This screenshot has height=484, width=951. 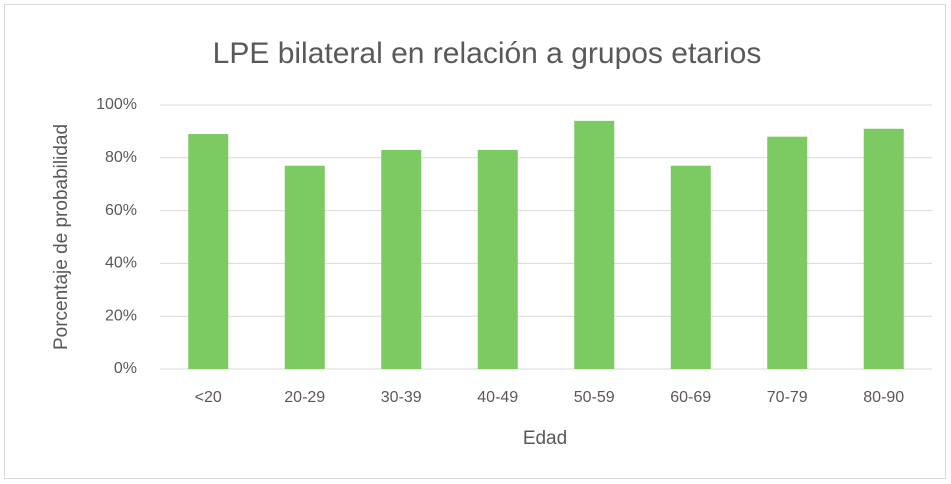 I want to click on y-tick-label: 40%, so click(x=121, y=263).